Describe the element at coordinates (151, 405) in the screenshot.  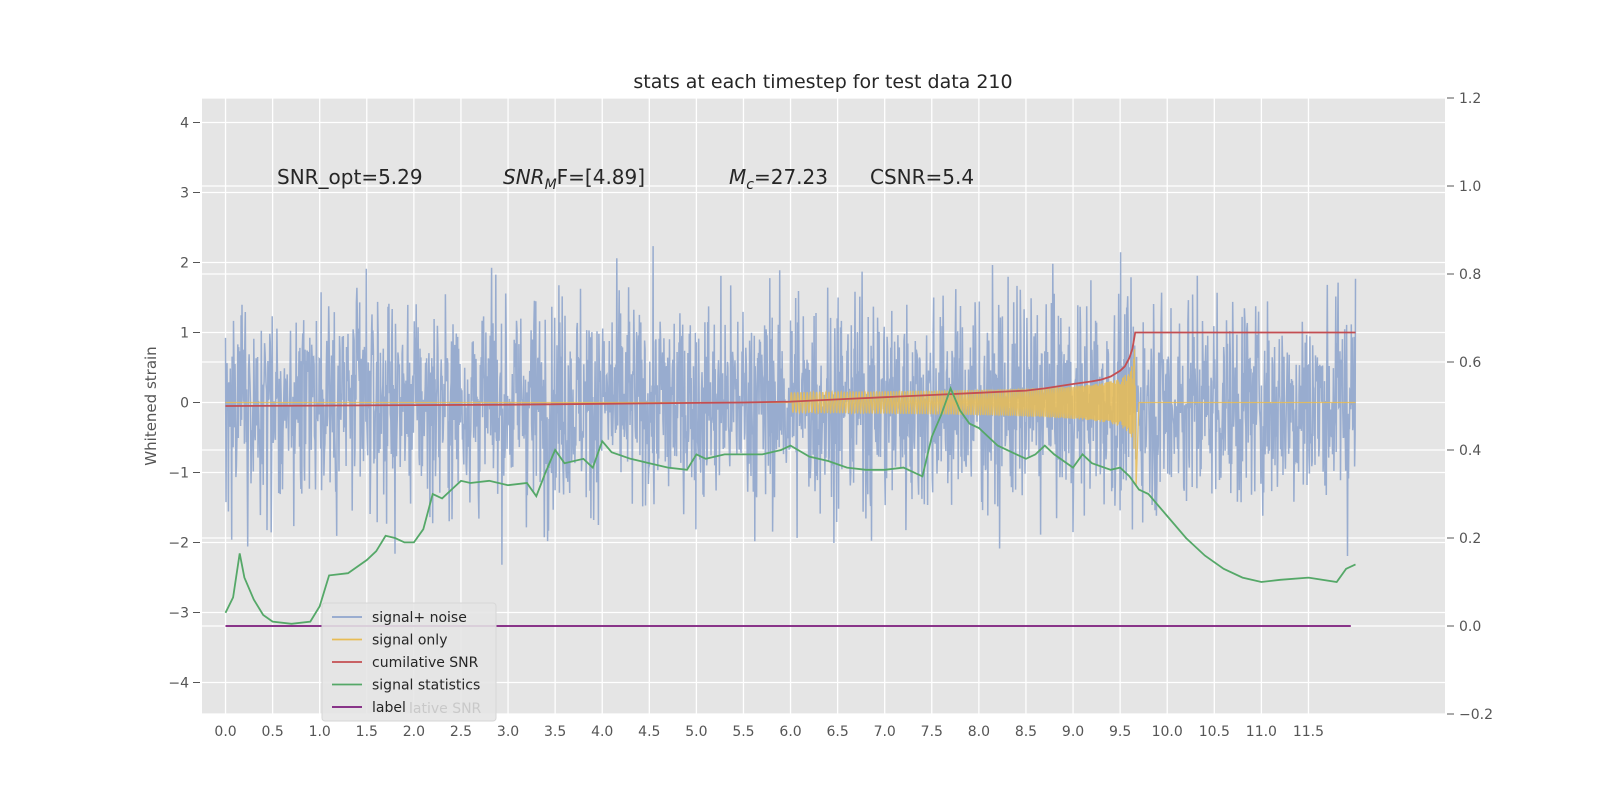
I see `y-axis-label: Whitened strain` at that location.